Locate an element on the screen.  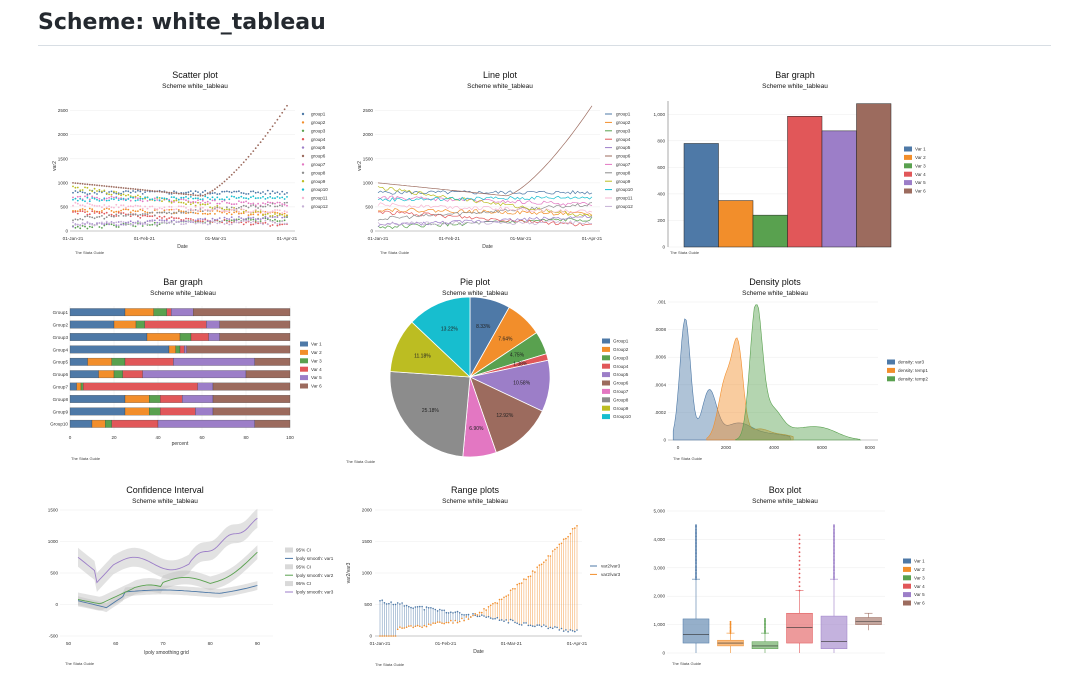
y-tick-label: 1500 is located at coordinates (367, 541).